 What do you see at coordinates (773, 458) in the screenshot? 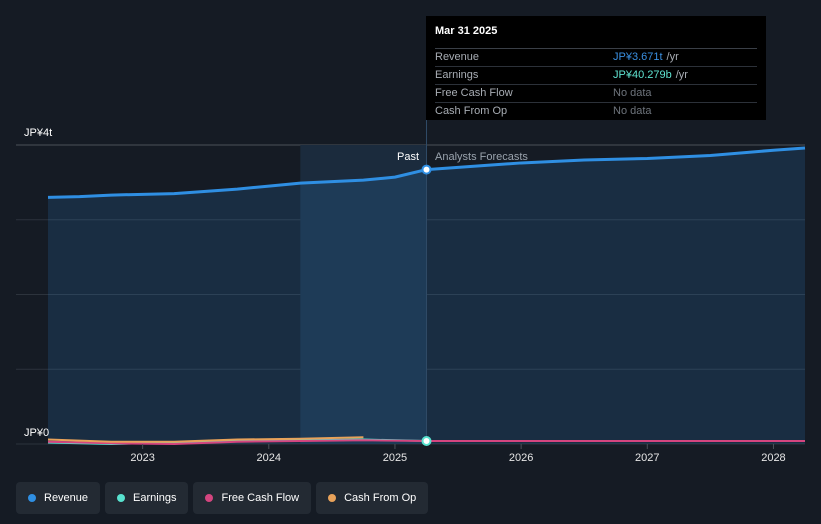
I see `x-tick-label: 2028` at bounding box center [773, 458].